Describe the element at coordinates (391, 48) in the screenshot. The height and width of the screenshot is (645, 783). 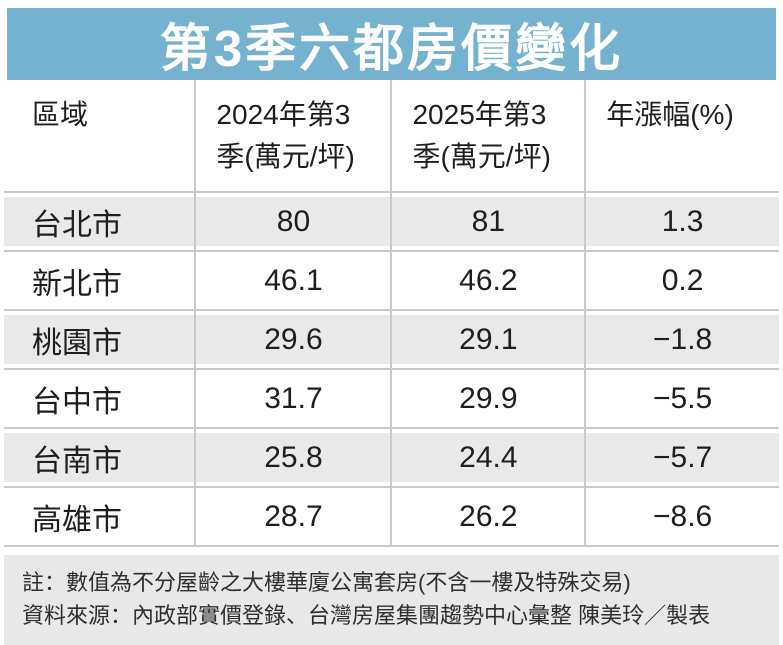
I see `page-title: 第3季六都房價變化` at that location.